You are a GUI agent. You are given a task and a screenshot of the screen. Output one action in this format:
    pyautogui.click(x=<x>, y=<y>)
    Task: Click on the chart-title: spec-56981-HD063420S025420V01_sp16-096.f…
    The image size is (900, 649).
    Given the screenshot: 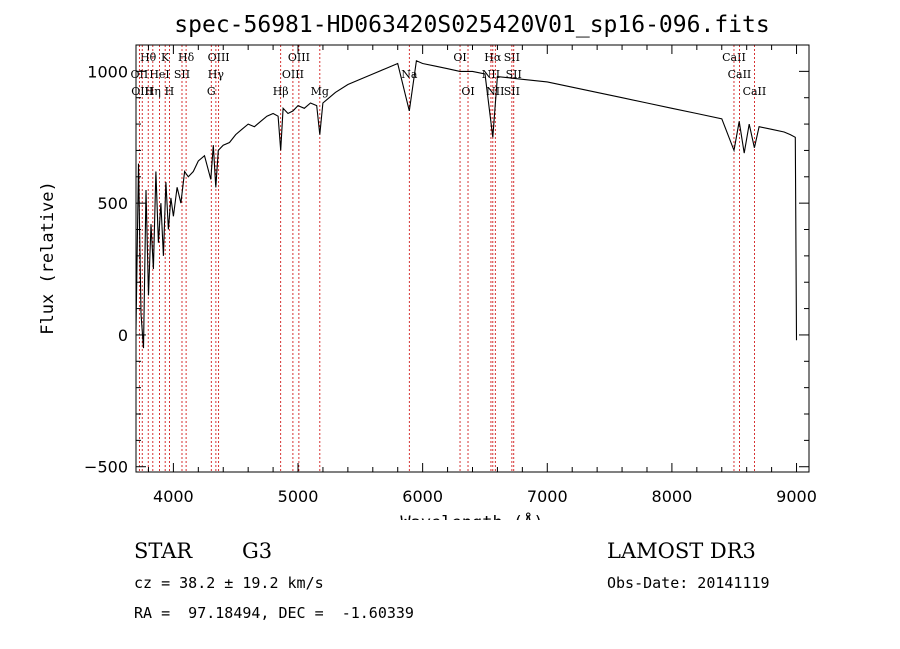 What is the action you would take?
    pyautogui.click(x=471, y=25)
    